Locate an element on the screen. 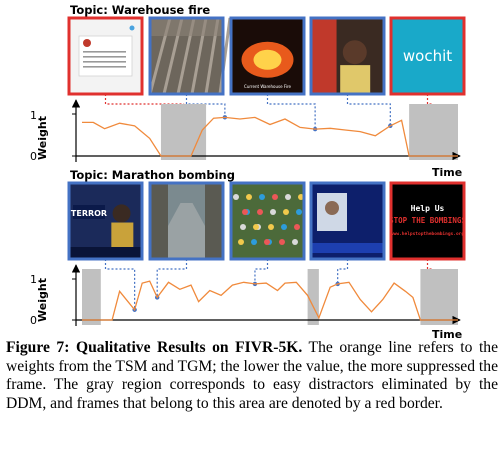  avatar is located at coordinates (87, 43).